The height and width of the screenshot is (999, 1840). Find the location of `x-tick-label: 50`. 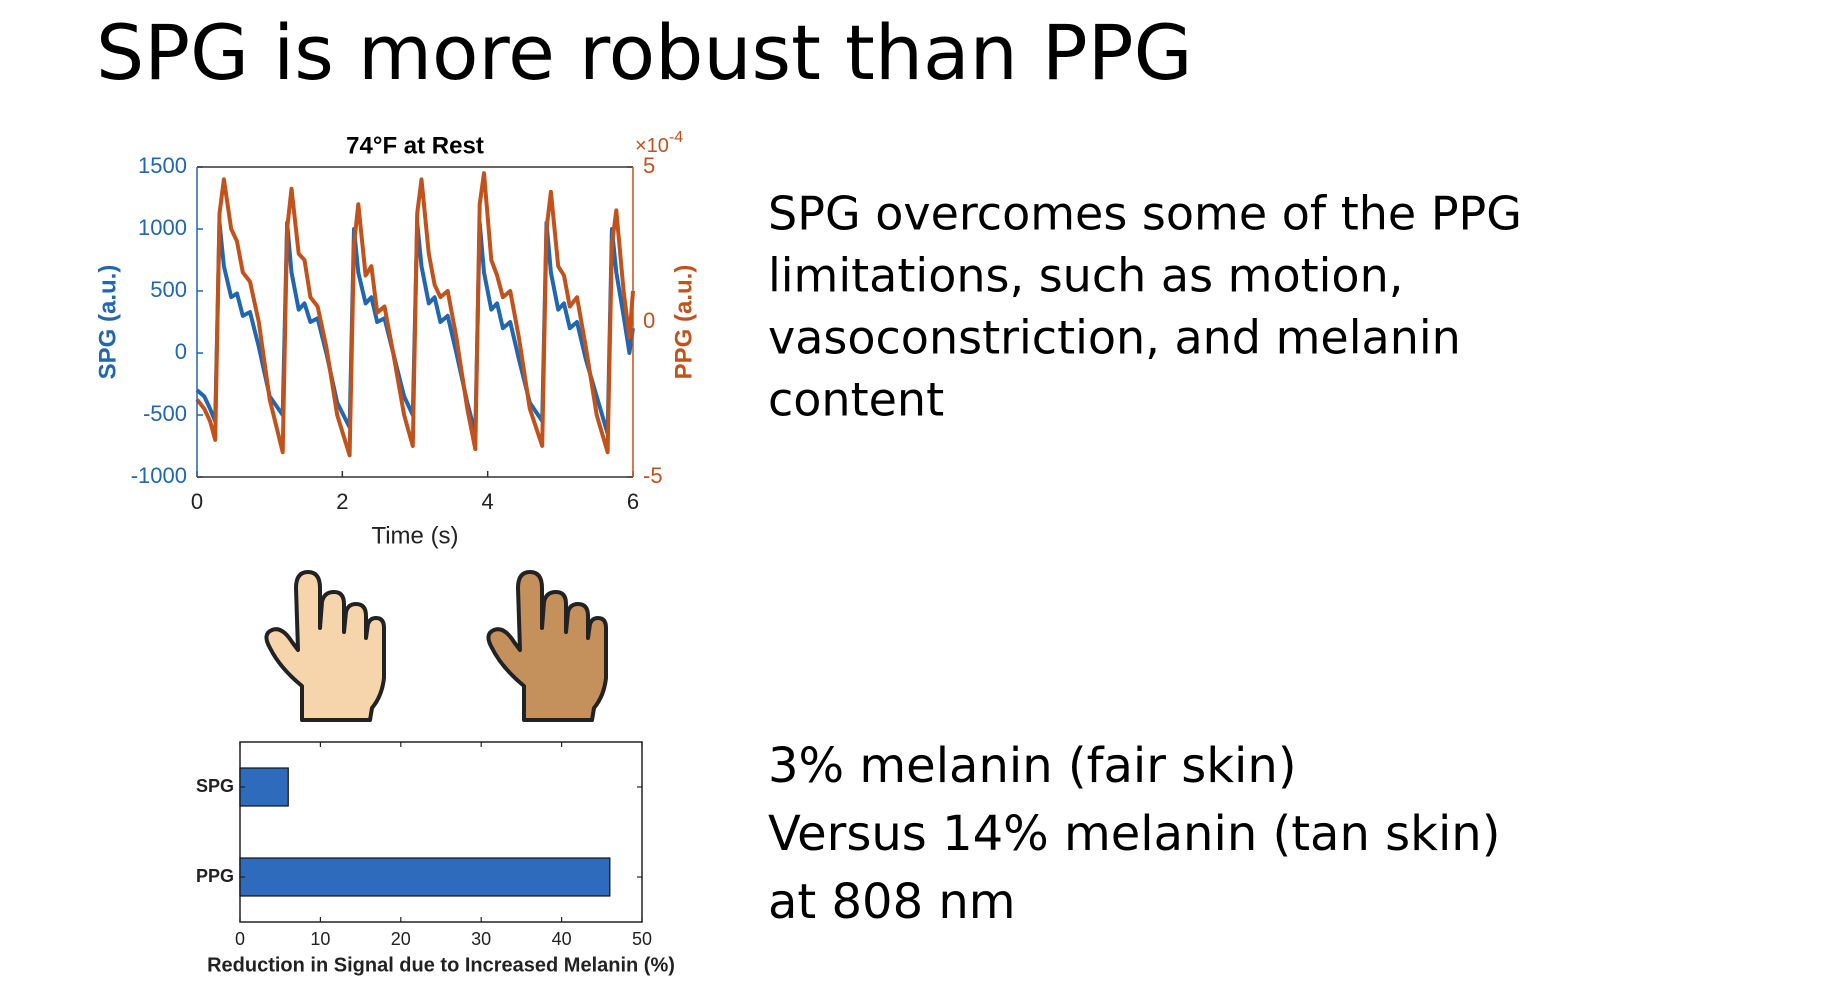

x-tick-label: 50 is located at coordinates (642, 939).